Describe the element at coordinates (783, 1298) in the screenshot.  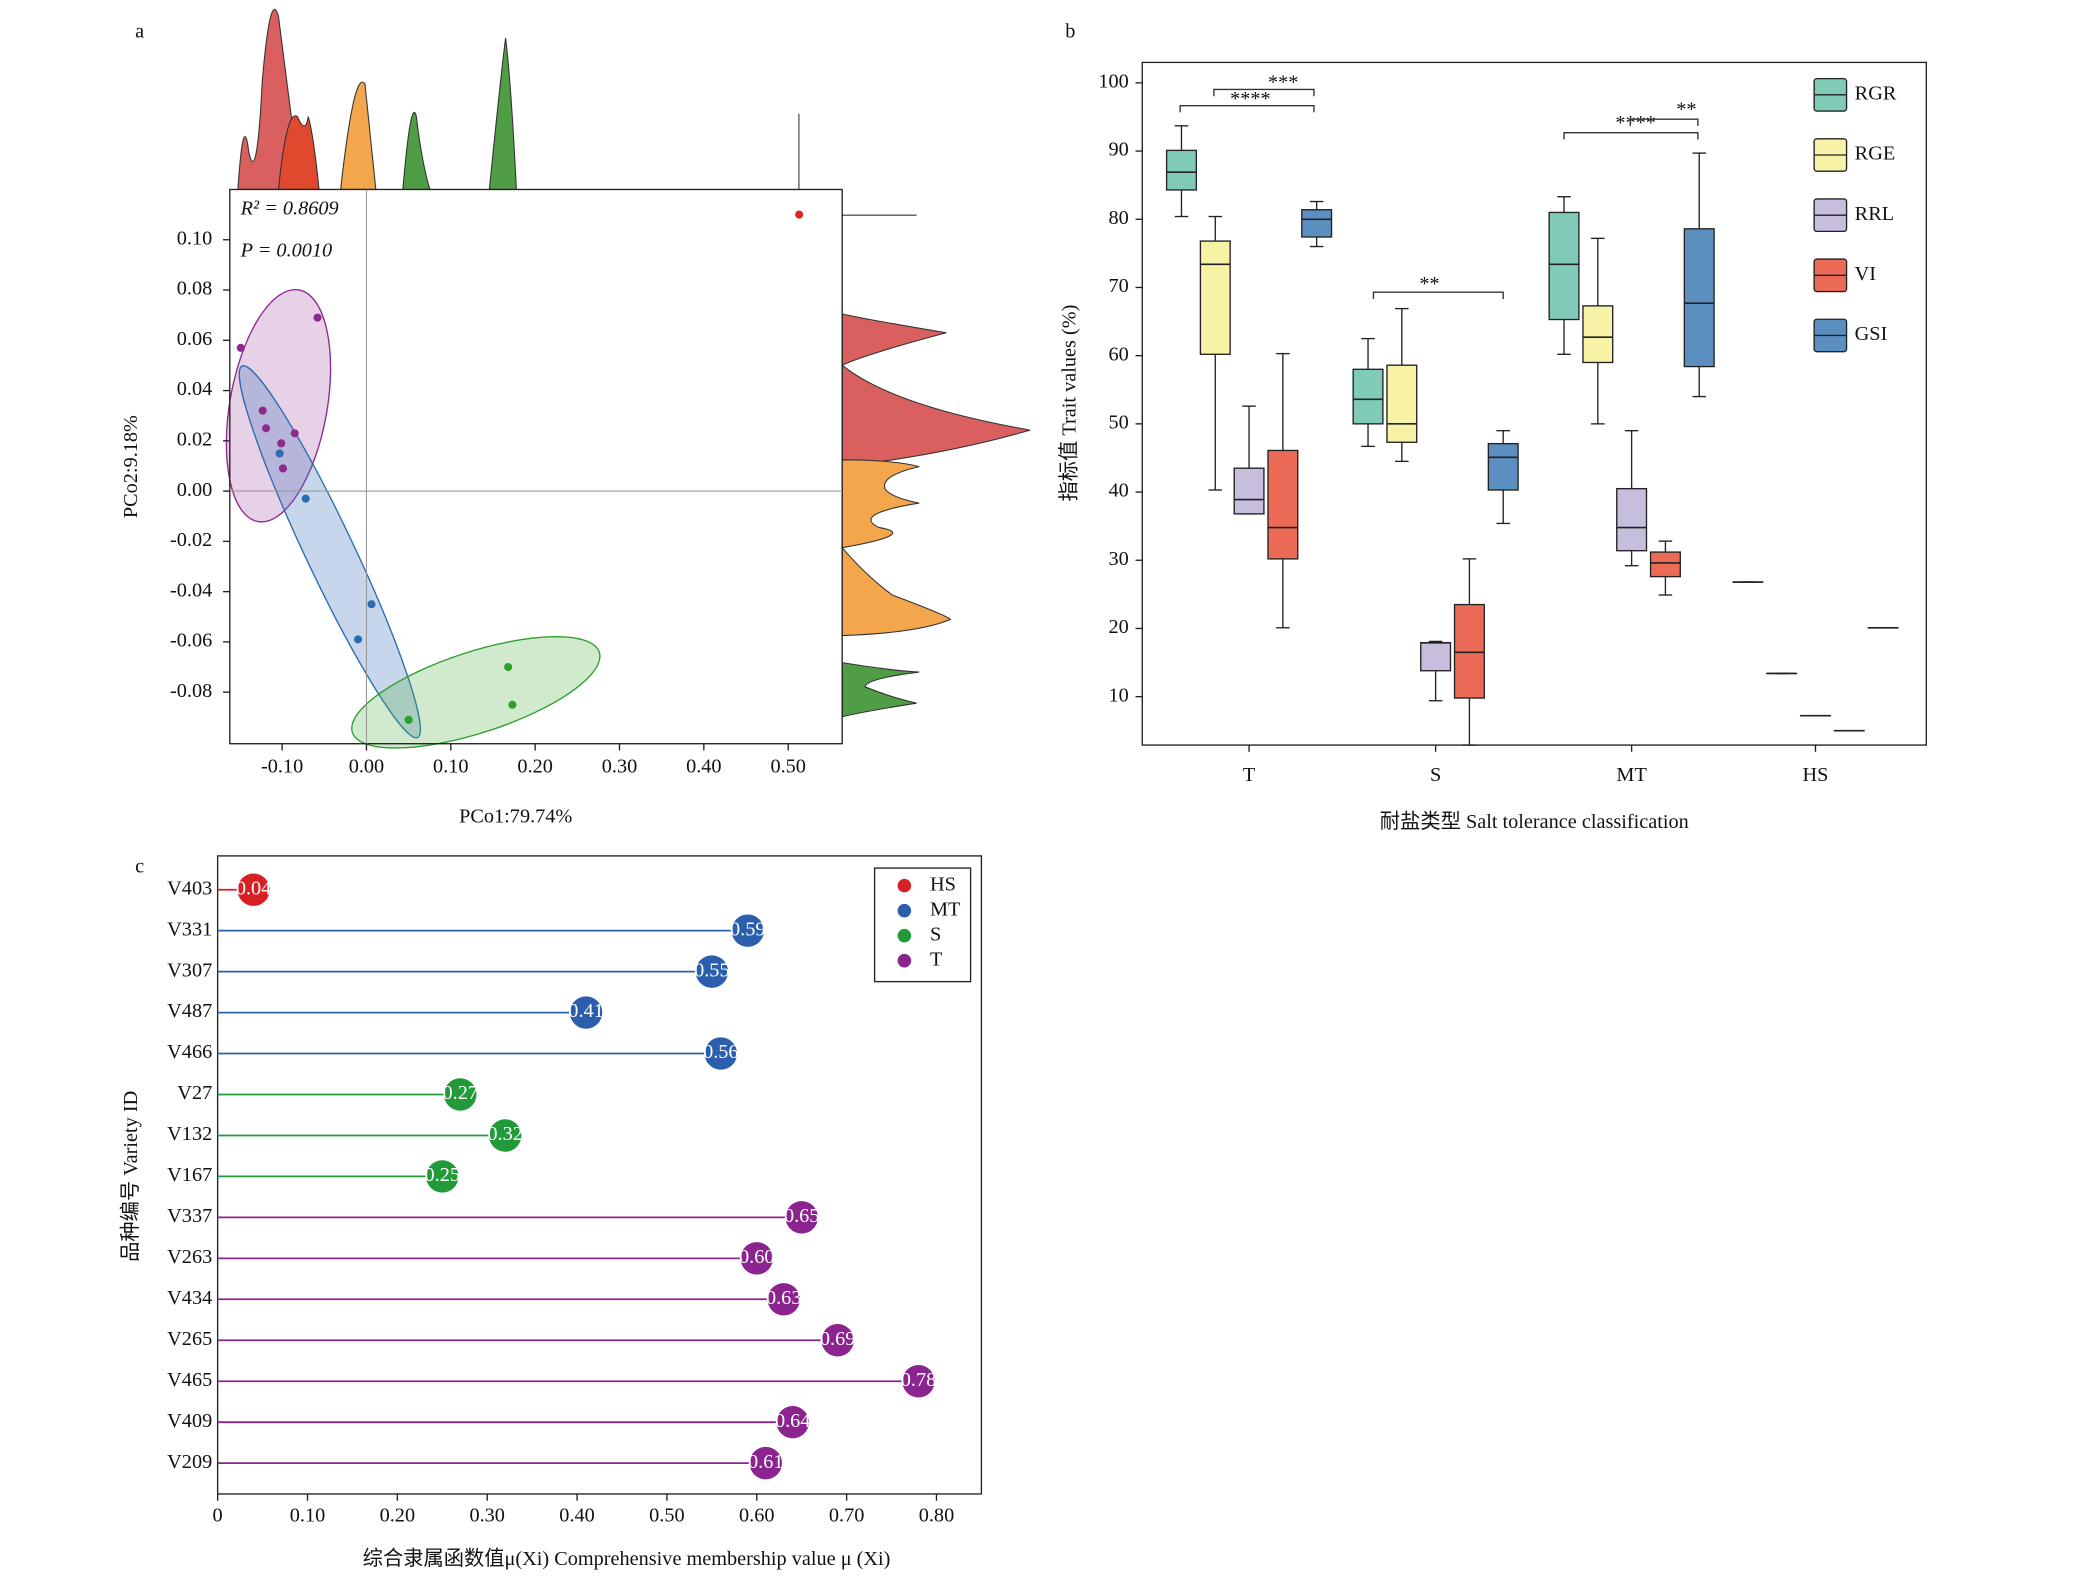
I see `value-label: 0.63` at that location.